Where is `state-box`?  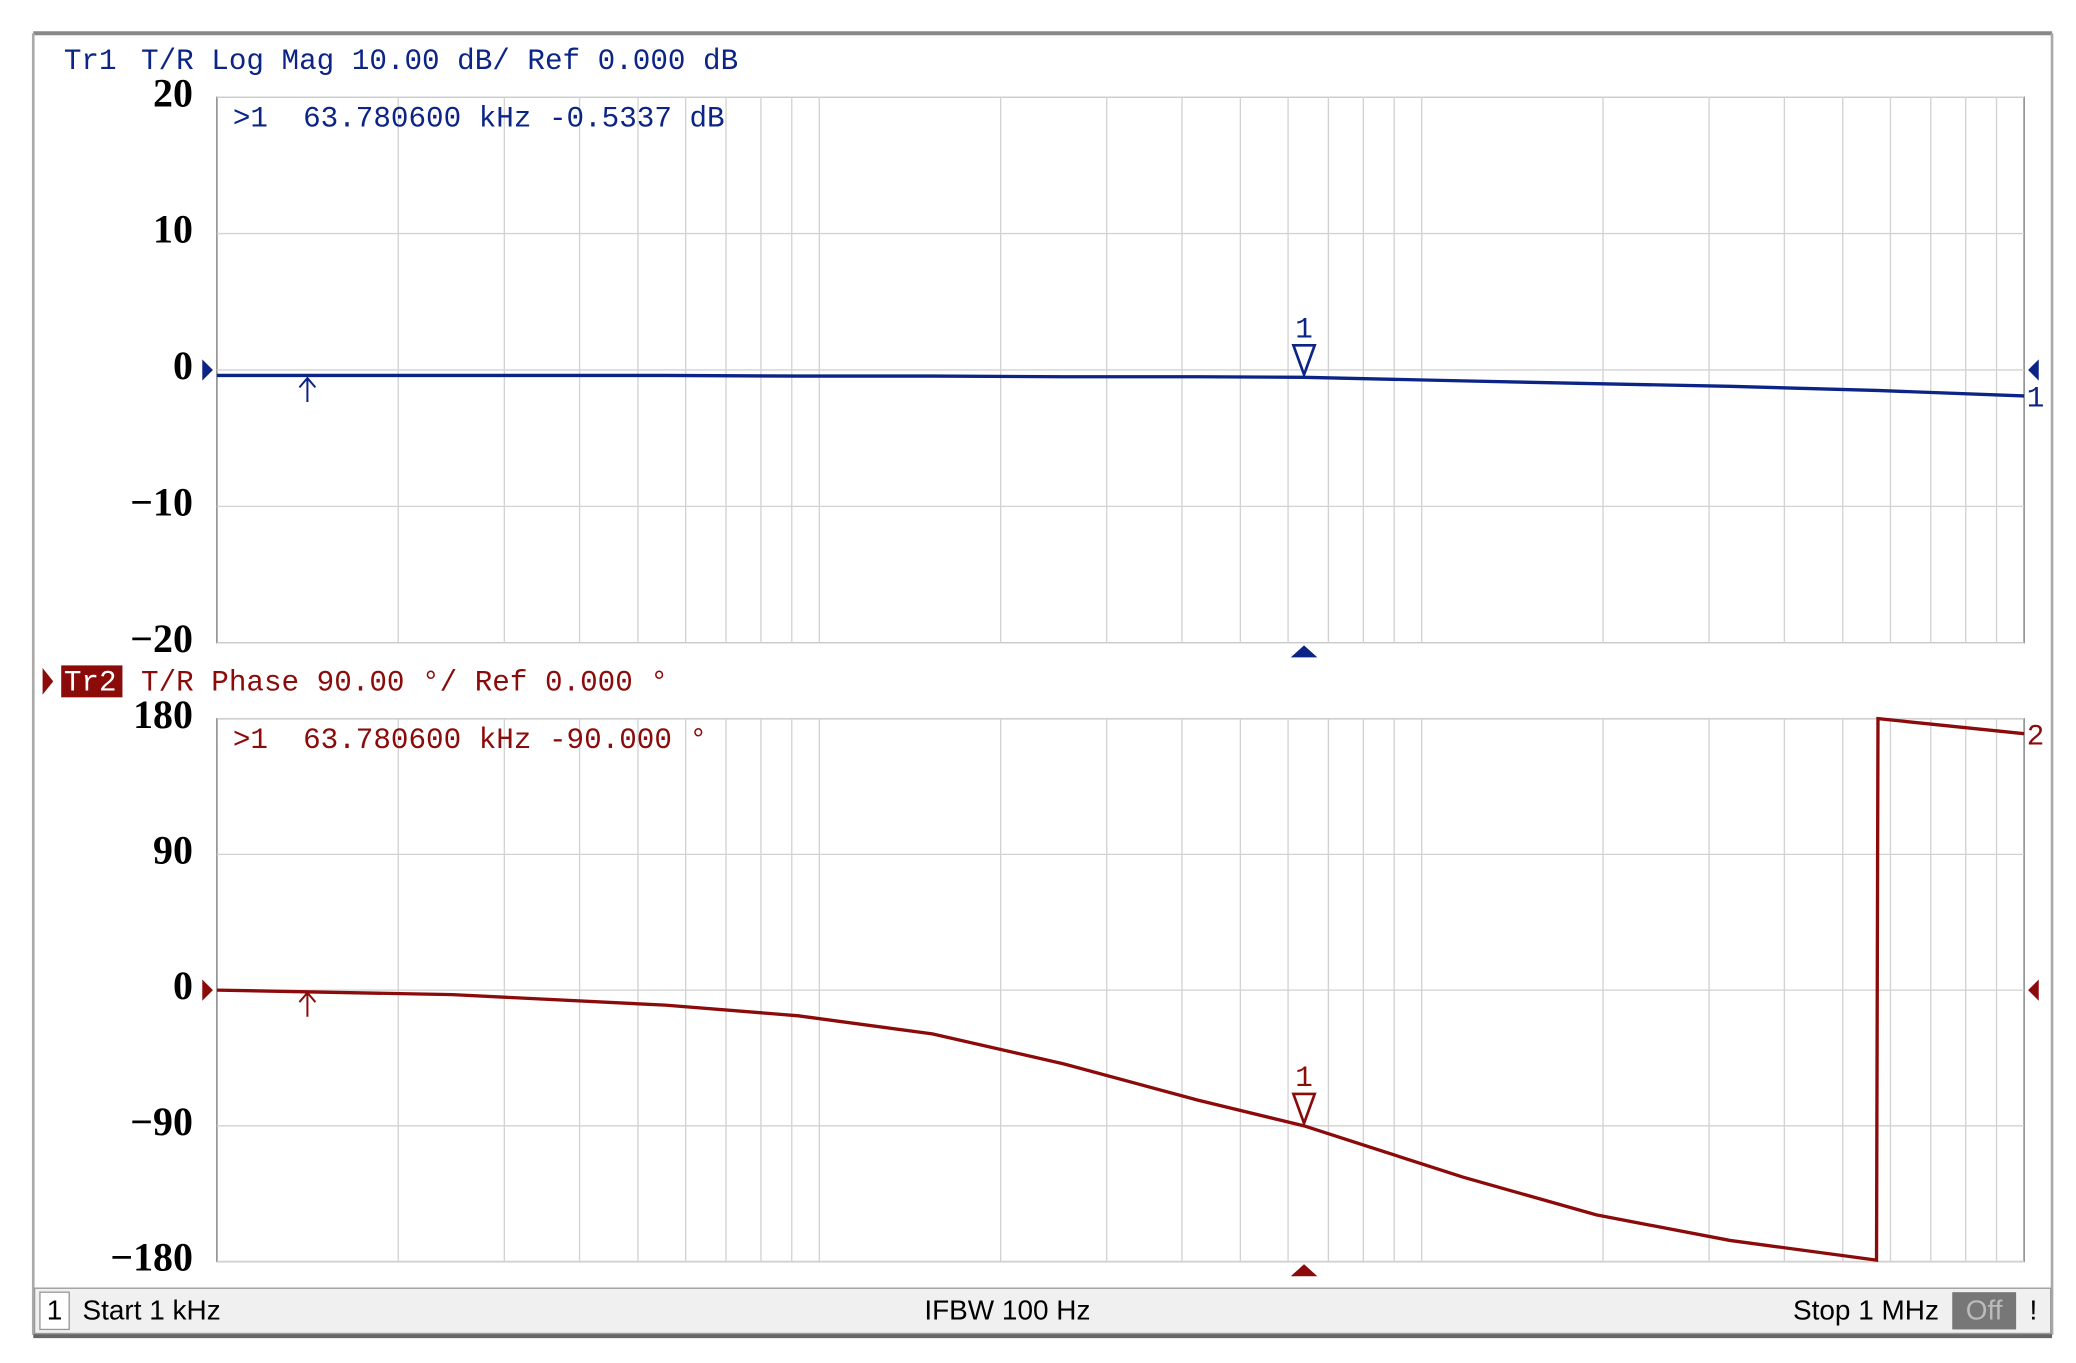 state-box is located at coordinates (1984, 1311).